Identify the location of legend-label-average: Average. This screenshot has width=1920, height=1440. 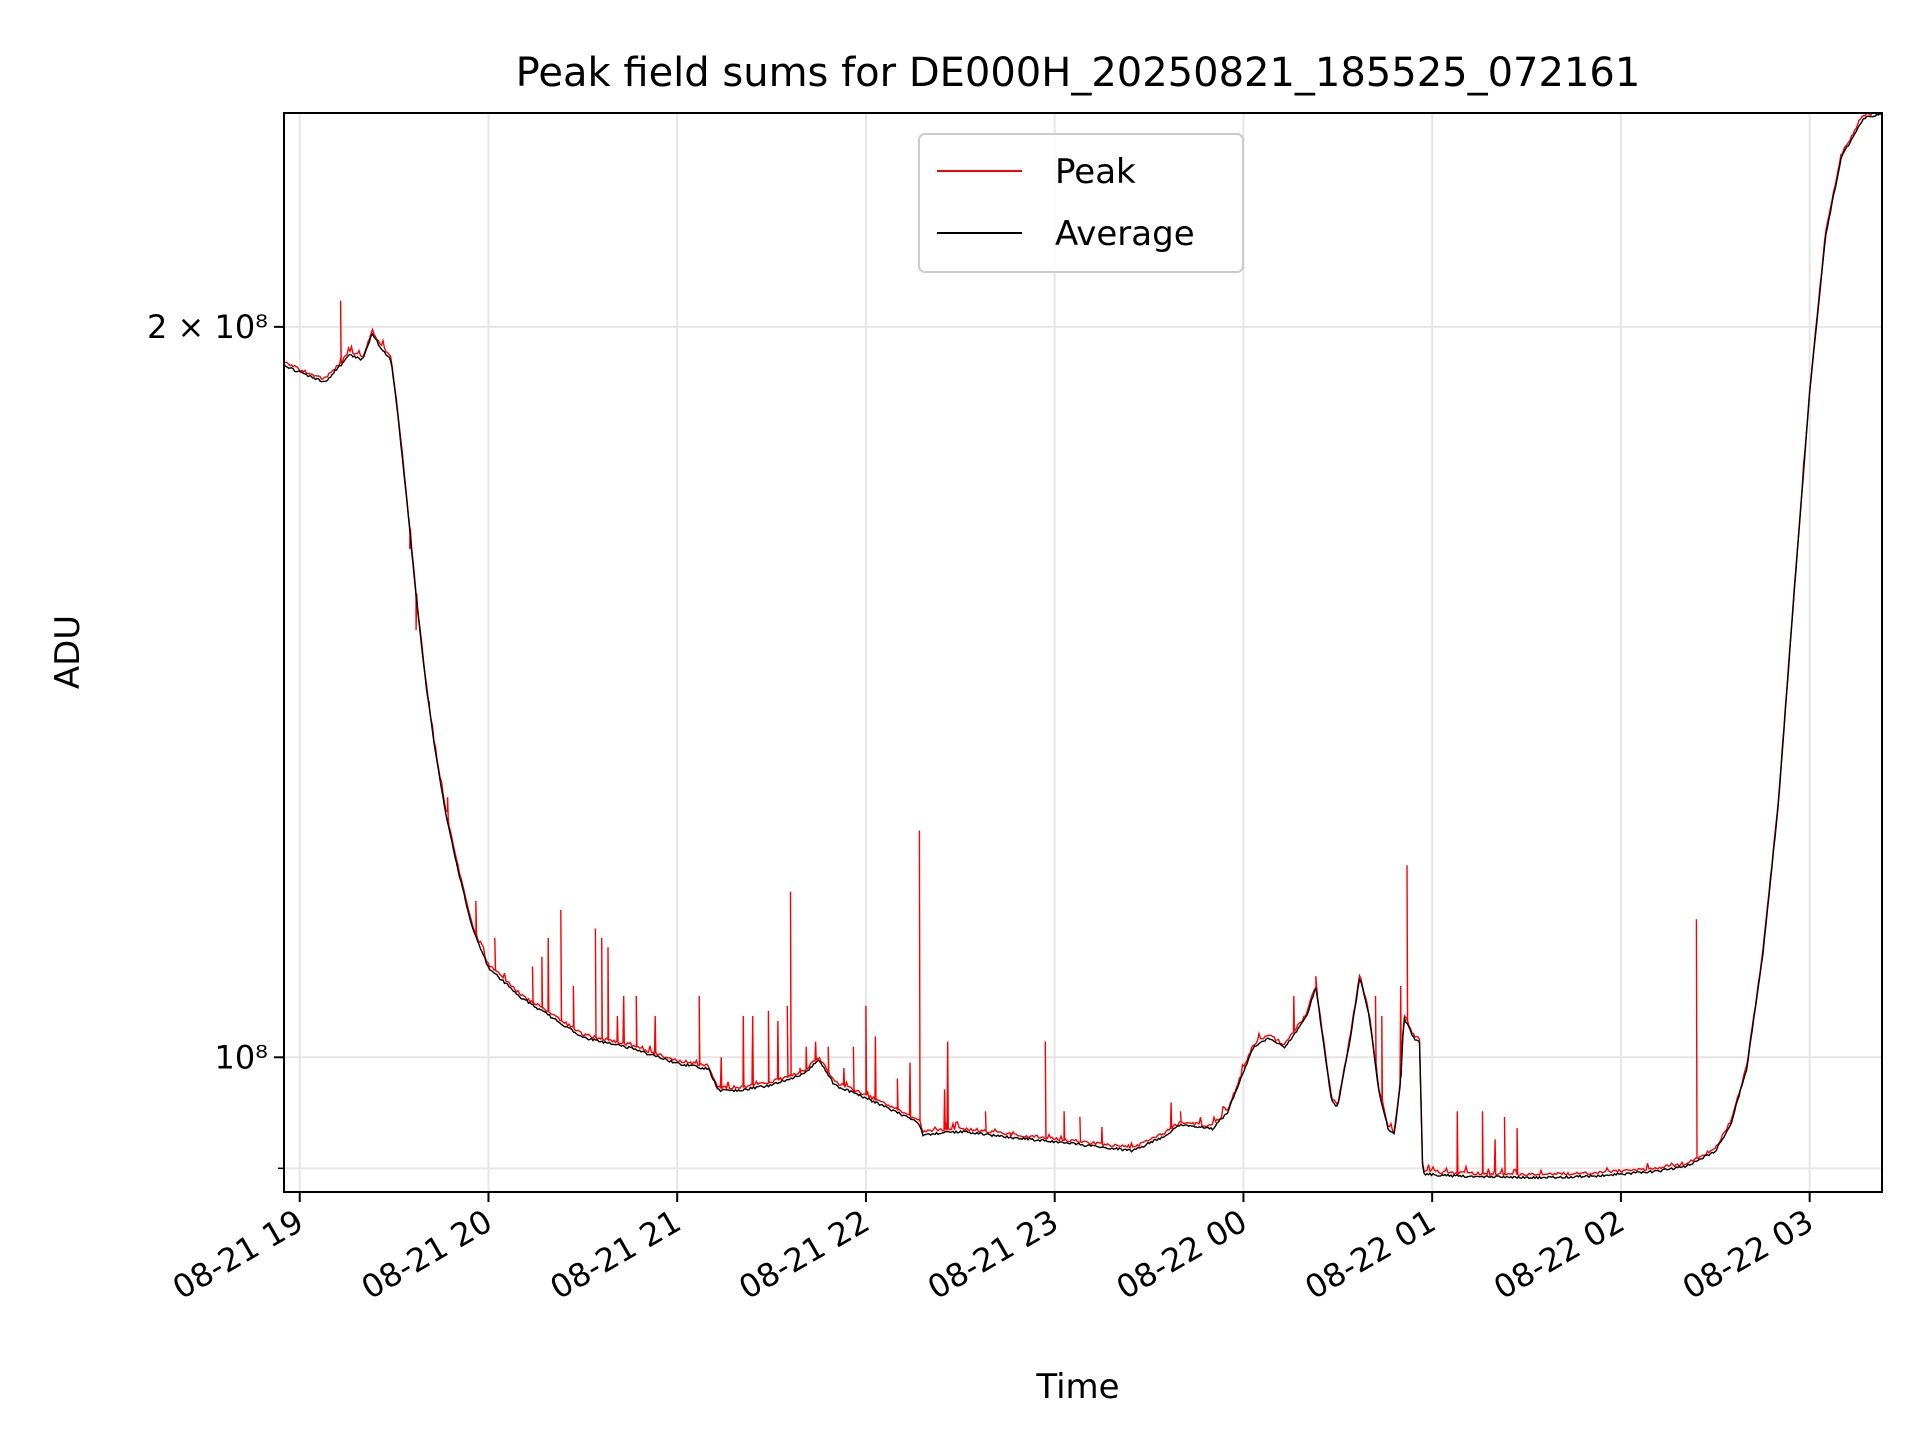
(1125, 234).